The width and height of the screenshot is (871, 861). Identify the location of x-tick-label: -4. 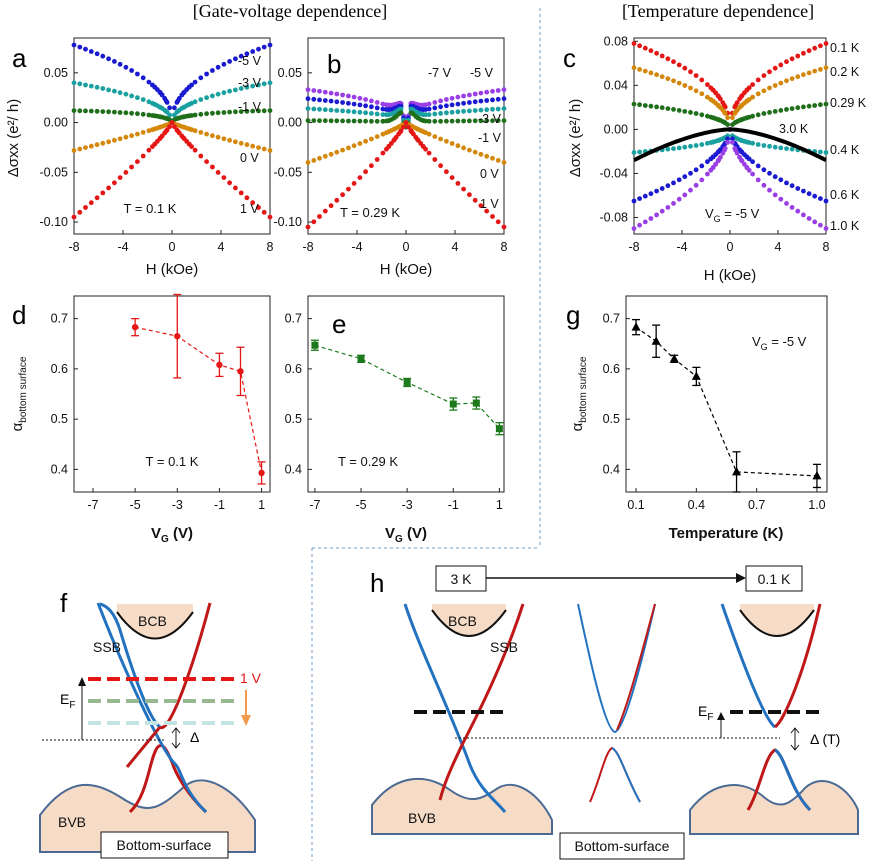
(122, 247).